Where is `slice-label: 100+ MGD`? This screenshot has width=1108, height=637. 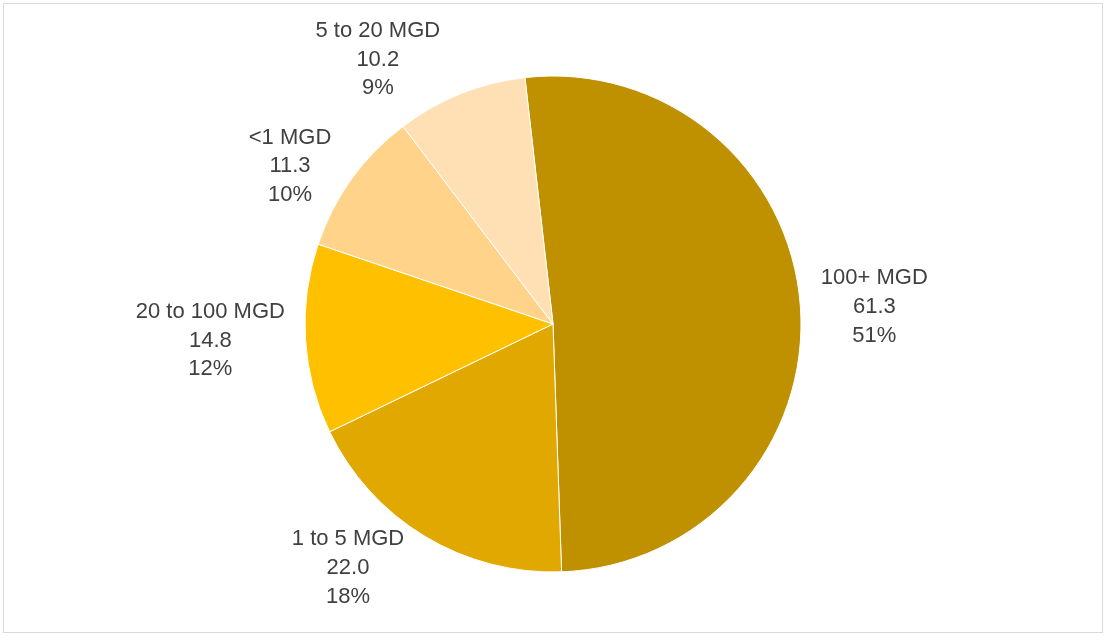 slice-label: 100+ MGD is located at coordinates (874, 277).